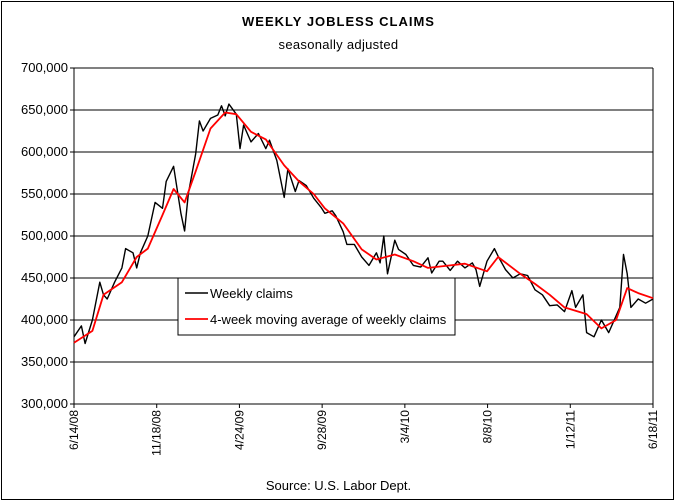 This screenshot has height=503, width=677. I want to click on chart-source: Source: U.S. Labor Dept., so click(338, 485).